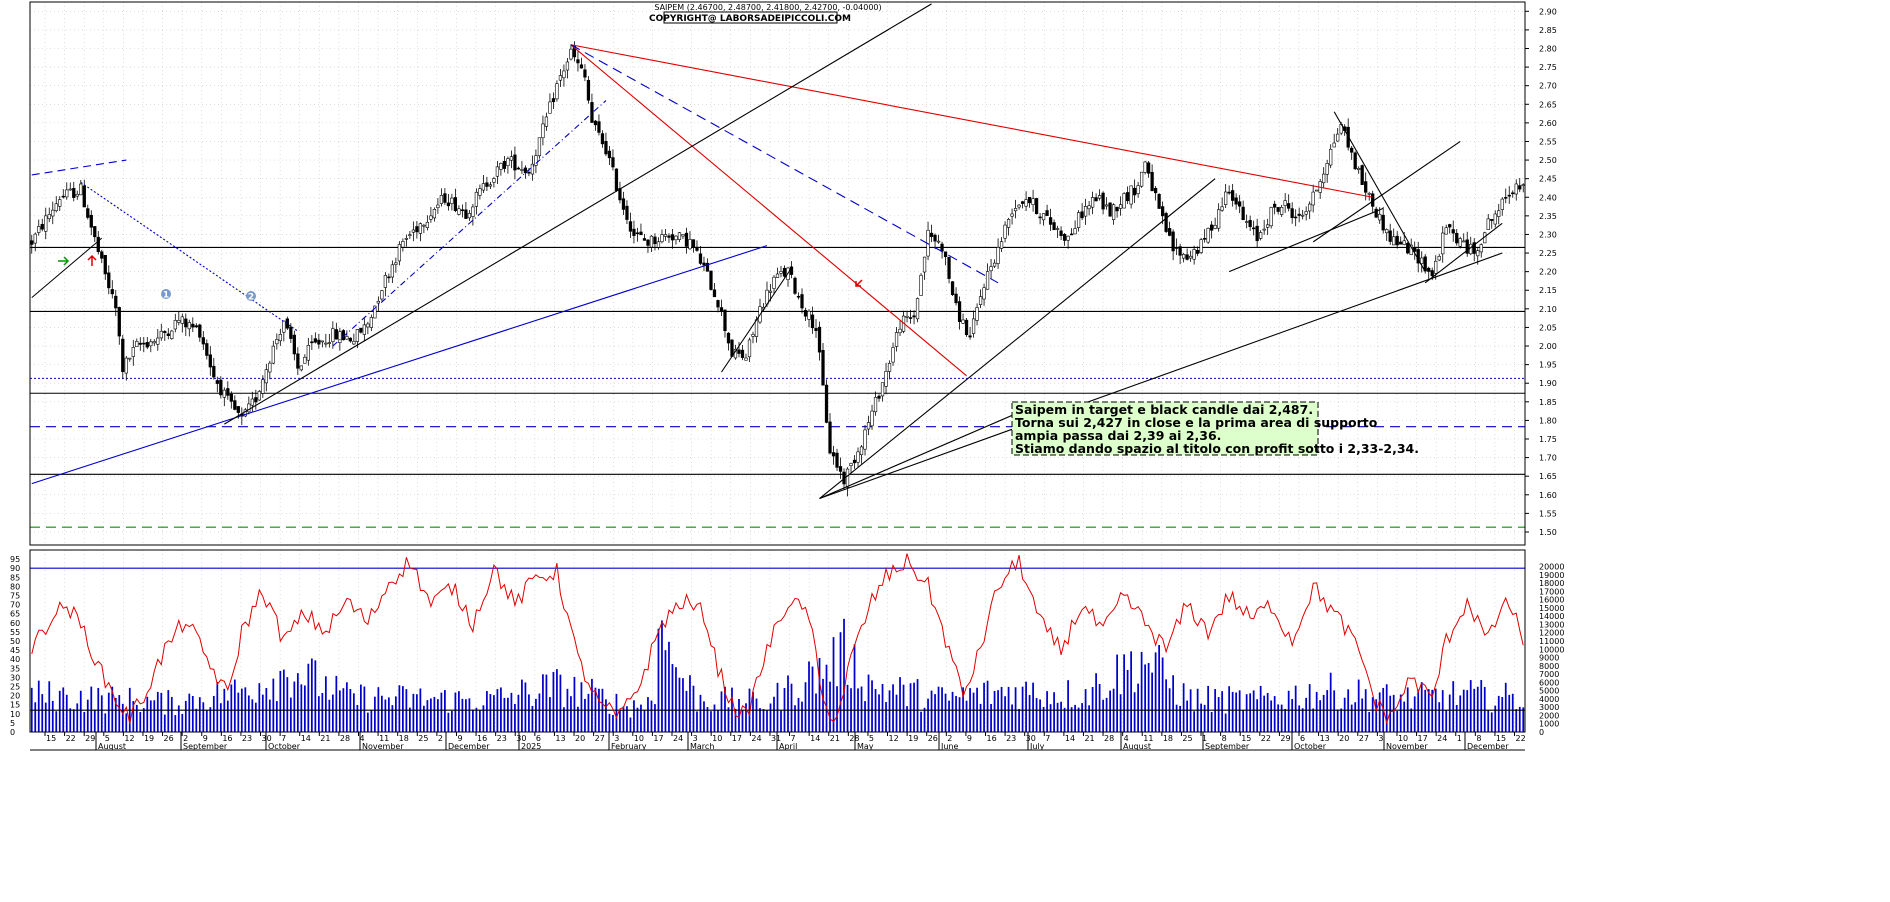  I want to click on volume-tick-label: 13000, so click(1551, 624).